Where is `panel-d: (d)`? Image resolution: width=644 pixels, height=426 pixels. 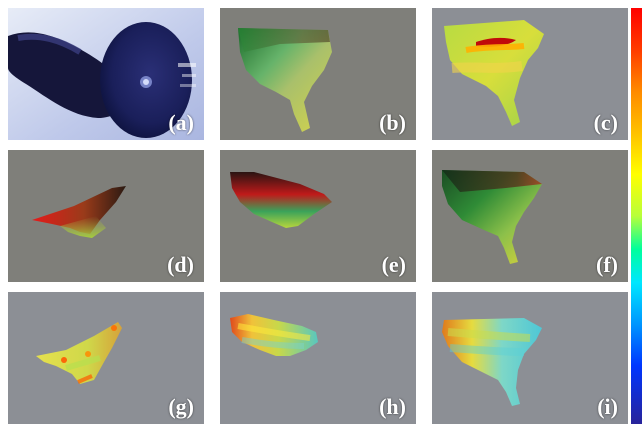 panel-d: (d) is located at coordinates (106, 216).